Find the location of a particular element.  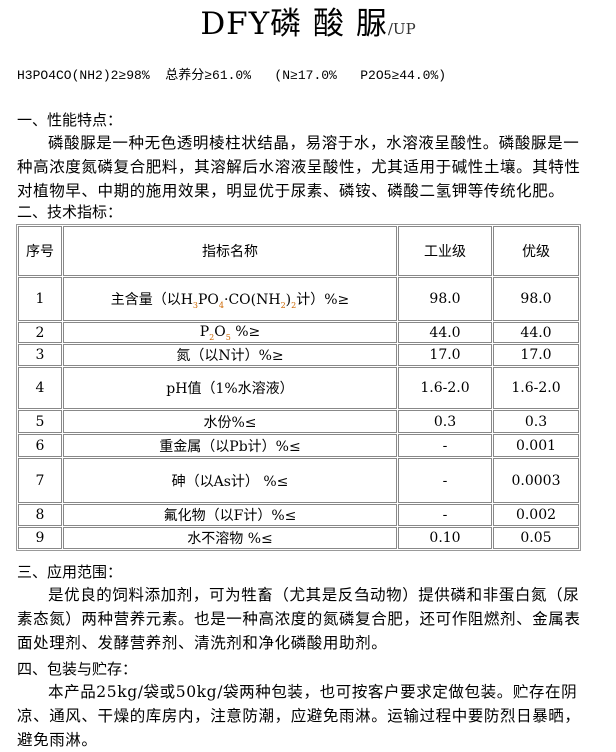

name-part: O is located at coordinates (220, 331).